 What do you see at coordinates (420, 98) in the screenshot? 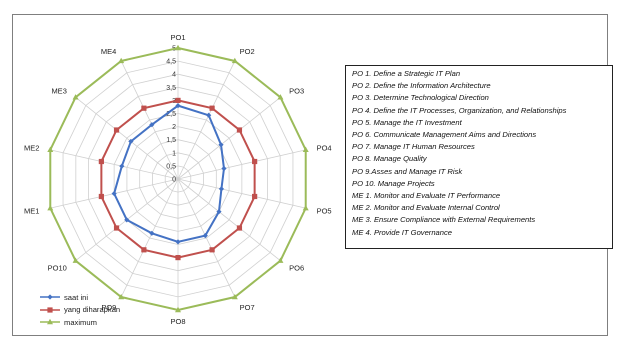
I see `process-description-line: PO 3. Determine Technological Direction` at bounding box center [420, 98].